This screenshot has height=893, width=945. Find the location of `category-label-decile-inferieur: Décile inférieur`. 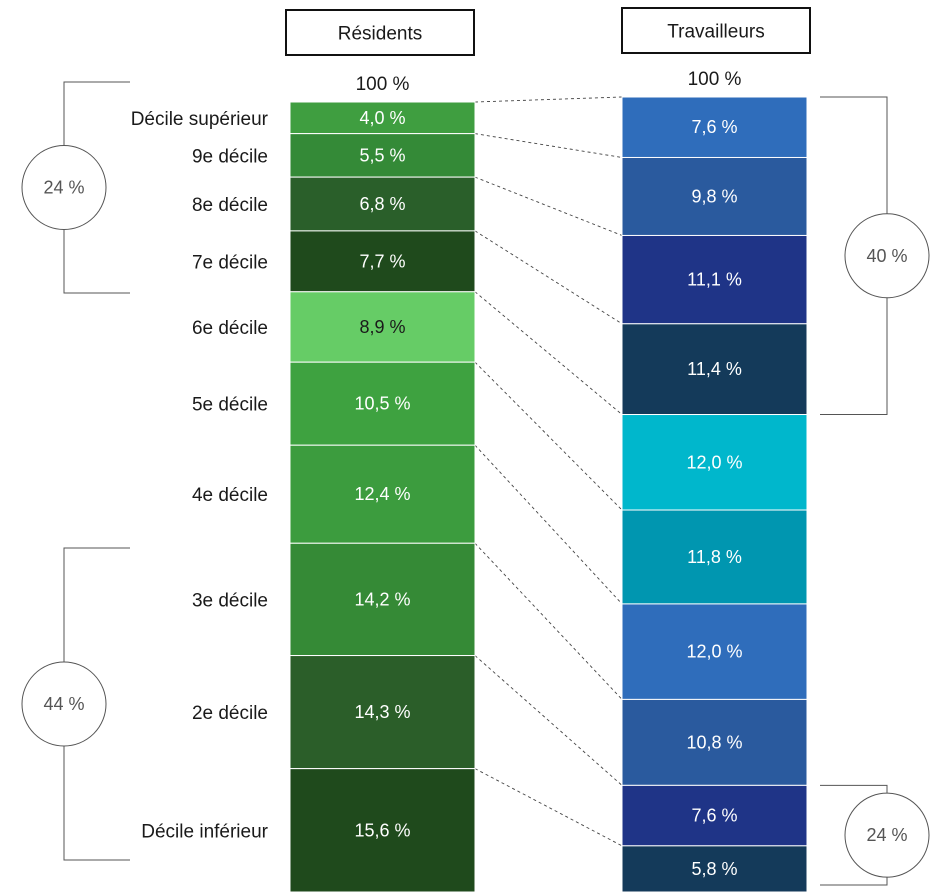

category-label-decile-inferieur: Décile inférieur is located at coordinates (204, 831).